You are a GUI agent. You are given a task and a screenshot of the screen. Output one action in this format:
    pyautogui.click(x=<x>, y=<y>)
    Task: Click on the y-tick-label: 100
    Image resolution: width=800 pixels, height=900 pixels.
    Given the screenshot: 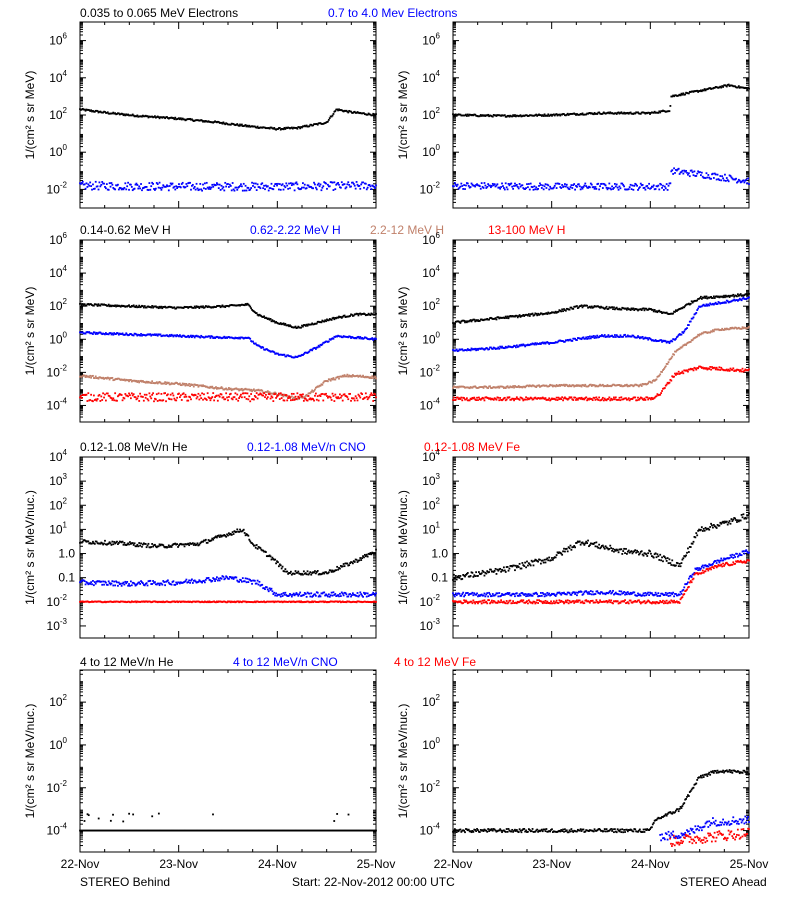 What is the action you would take?
    pyautogui.click(x=58, y=338)
    